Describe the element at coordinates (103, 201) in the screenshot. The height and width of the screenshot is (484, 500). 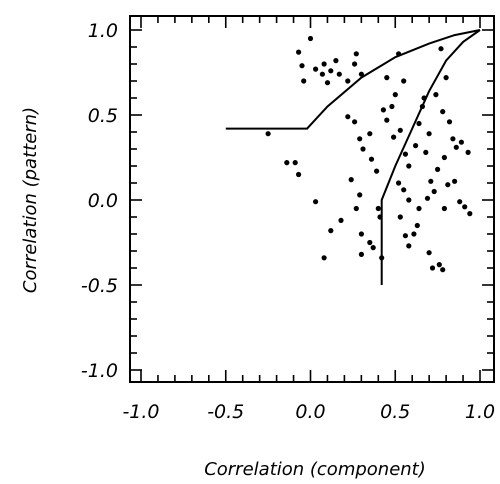
I see `y-tick-label: 0.0` at that location.